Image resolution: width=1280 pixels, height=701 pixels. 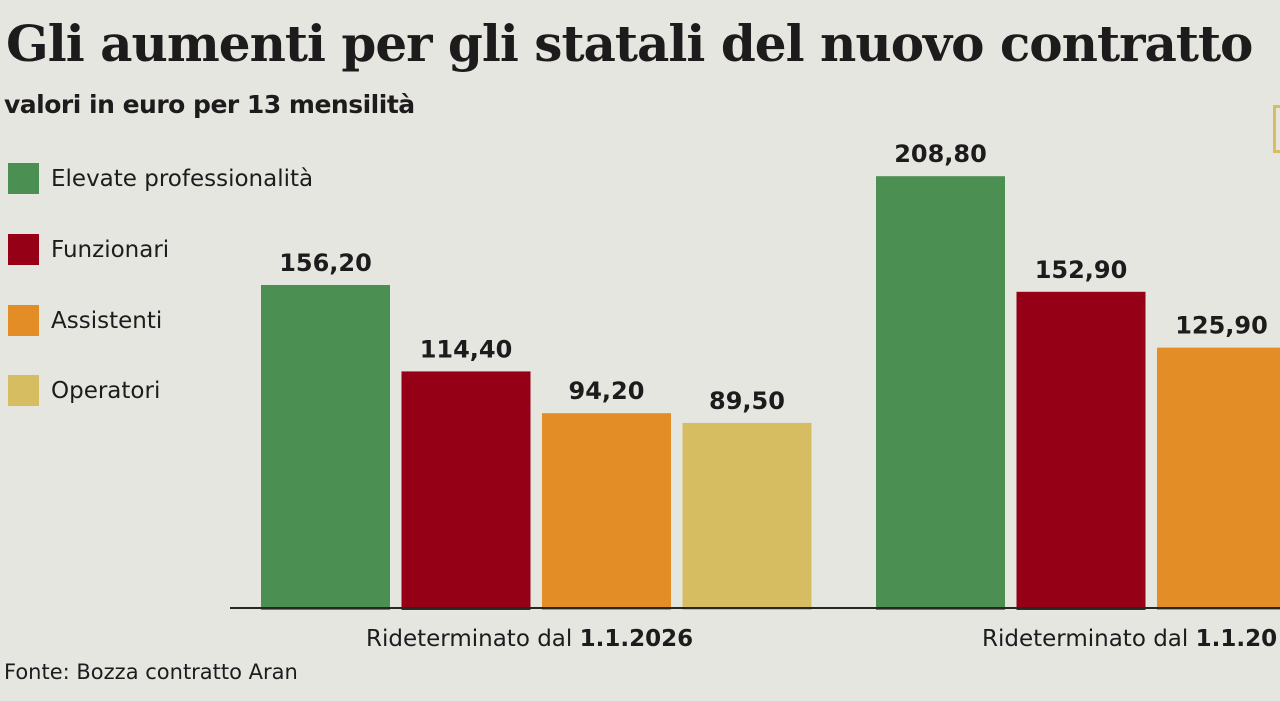 What do you see at coordinates (209, 104) in the screenshot?
I see `chart-subtitle: valori in euro per 13 mensilità` at bounding box center [209, 104].